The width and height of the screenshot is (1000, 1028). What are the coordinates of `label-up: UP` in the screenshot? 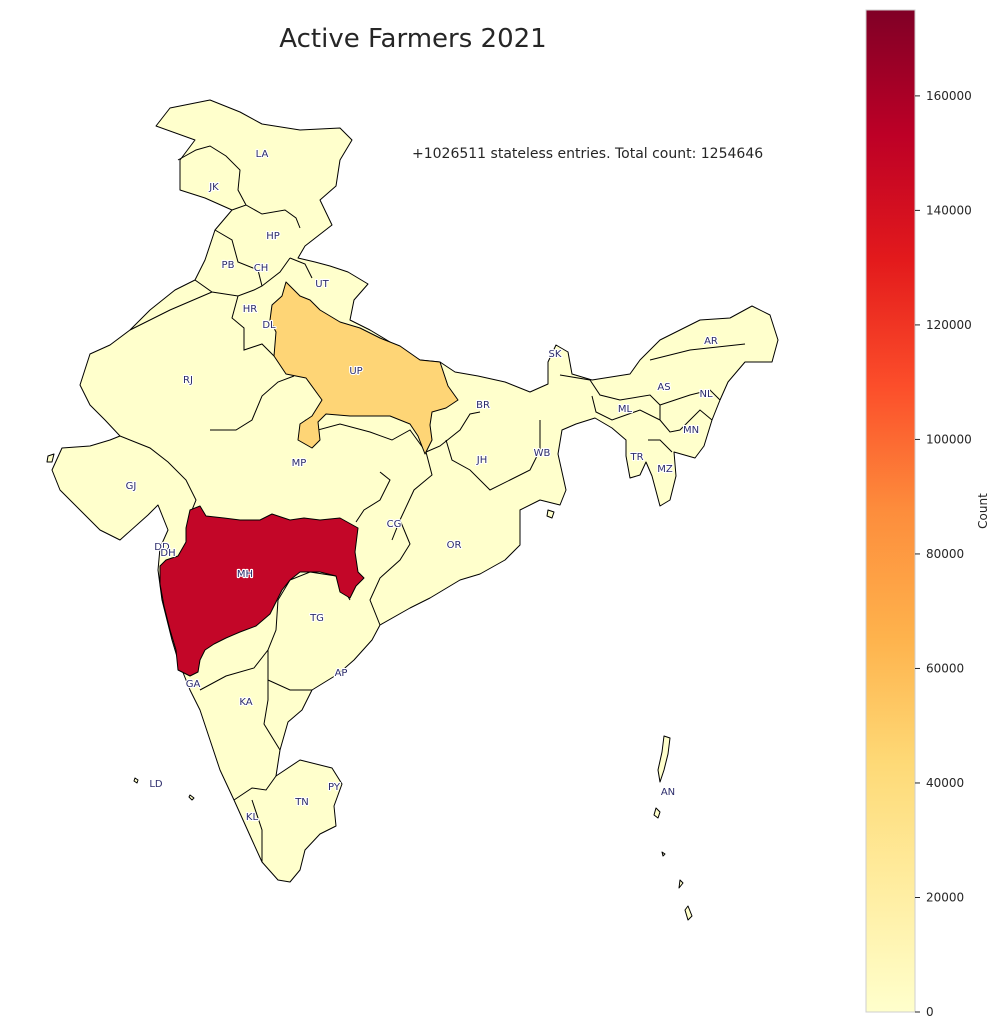 It's located at (355, 371).